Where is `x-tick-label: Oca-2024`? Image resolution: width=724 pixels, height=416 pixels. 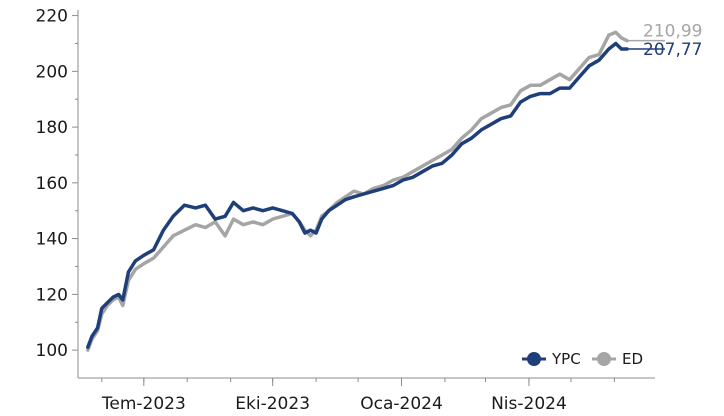 x-tick-label: Oca-2024 is located at coordinates (401, 404).